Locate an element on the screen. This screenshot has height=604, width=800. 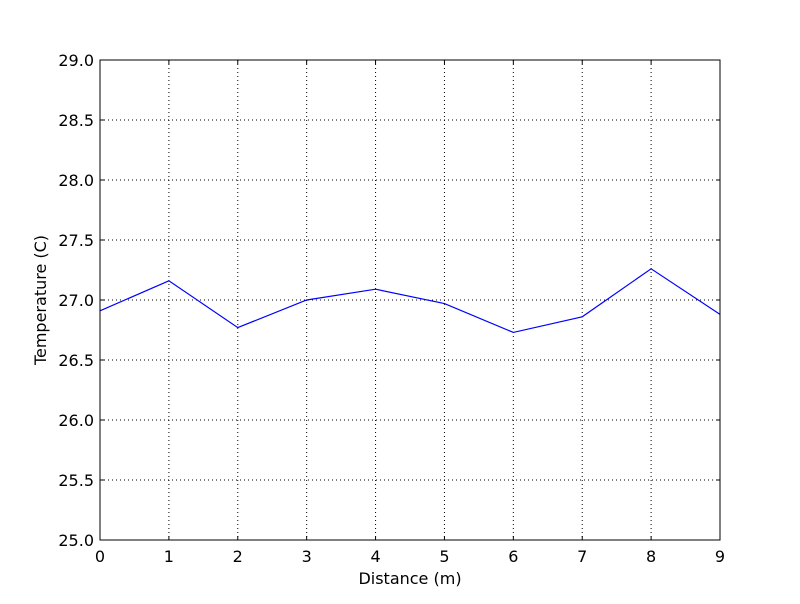
x-tick-label: 6 is located at coordinates (513, 556).